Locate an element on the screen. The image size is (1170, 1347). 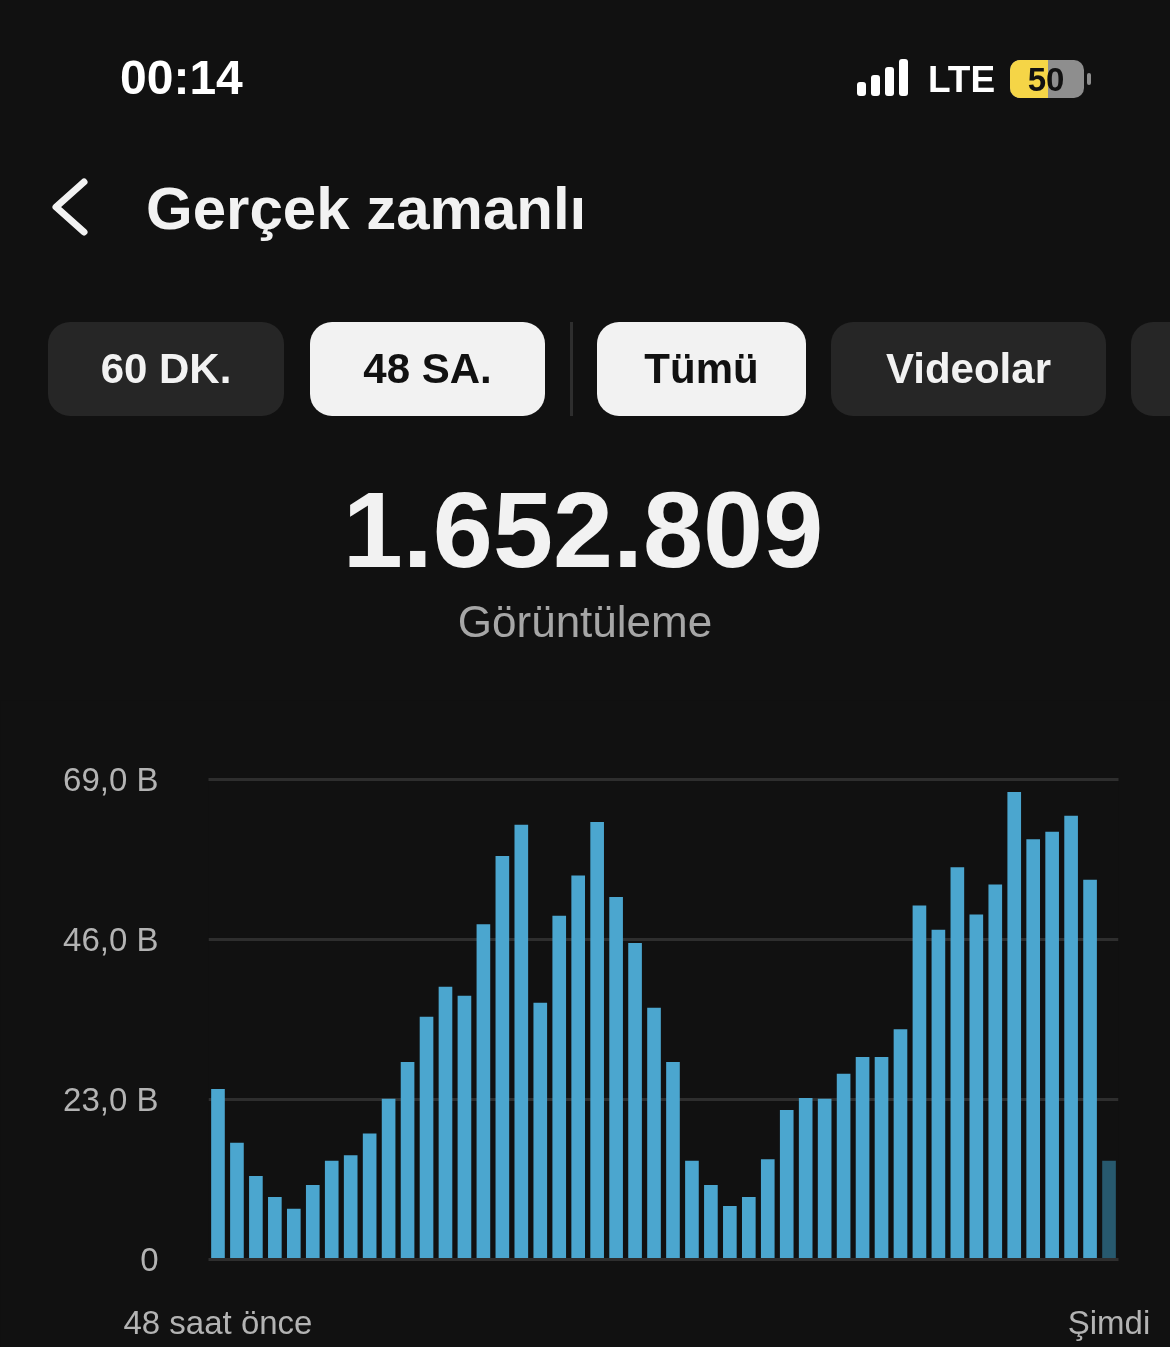
y-tick-label: 0 is located at coordinates (149, 1259).